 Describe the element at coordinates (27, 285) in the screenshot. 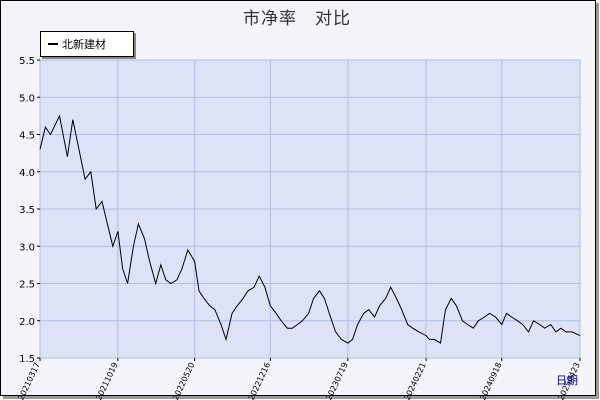

I see `y-tick-label: 2.5` at that location.